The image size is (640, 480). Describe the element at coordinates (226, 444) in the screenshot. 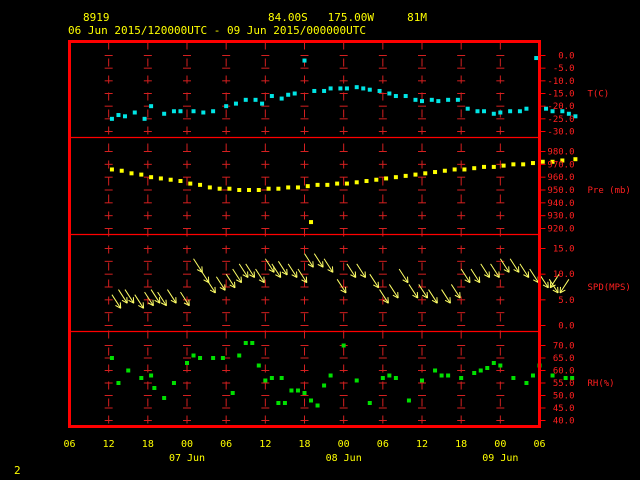

I see `x-tick-label: 06` at that location.